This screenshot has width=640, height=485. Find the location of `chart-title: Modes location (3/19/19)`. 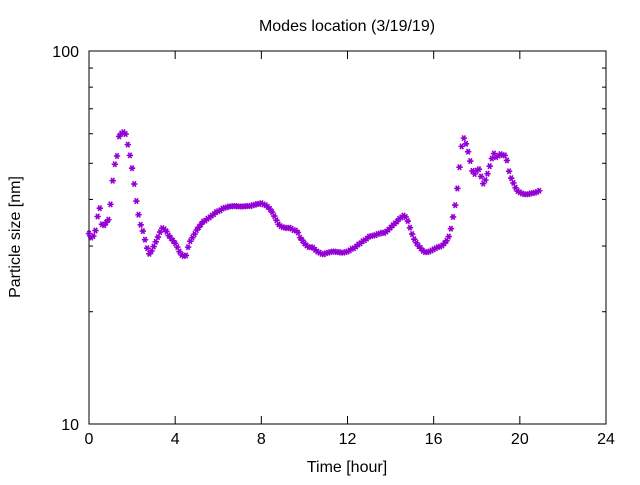

chart-title: Modes location (3/19/19) is located at coordinates (347, 26).